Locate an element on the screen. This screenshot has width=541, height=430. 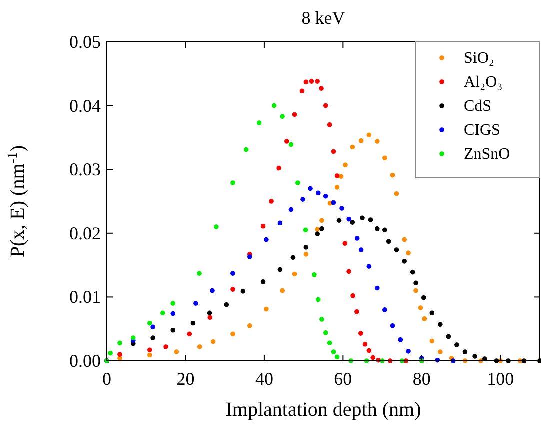
y-tick-label: 0.02 is located at coordinates (85, 233).